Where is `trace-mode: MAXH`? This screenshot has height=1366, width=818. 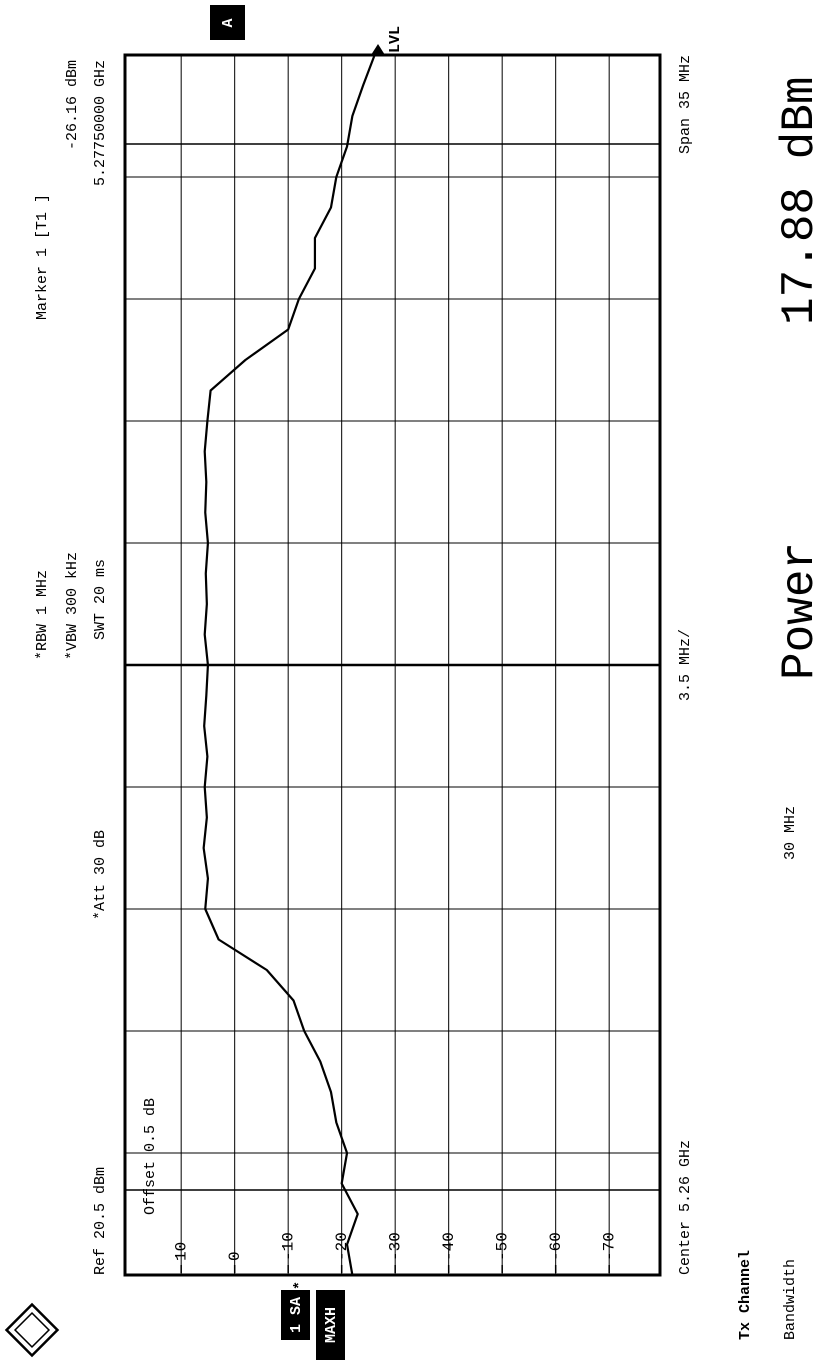
trace-mode: MAXH is located at coordinates (331, 1325).